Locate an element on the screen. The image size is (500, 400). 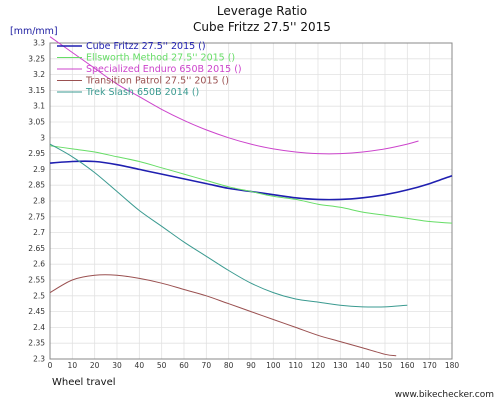
y-tick-label: 3.3 is located at coordinates (39, 43).